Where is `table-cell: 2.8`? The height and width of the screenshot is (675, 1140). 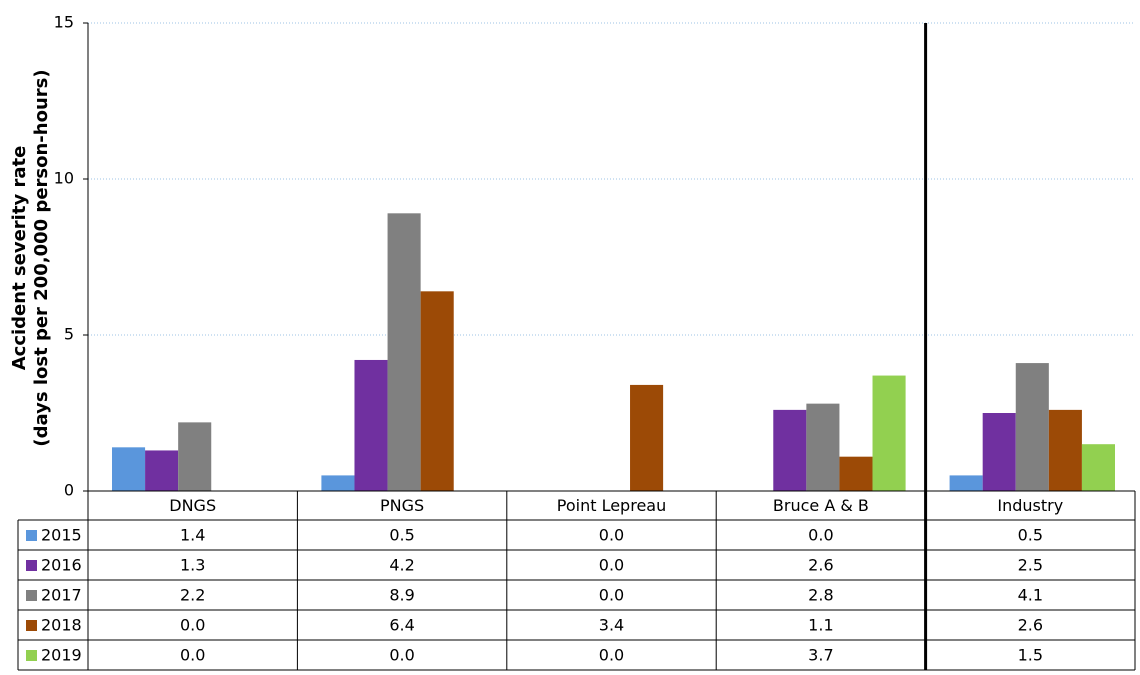
table-cell: 2.8 is located at coordinates (820, 595).